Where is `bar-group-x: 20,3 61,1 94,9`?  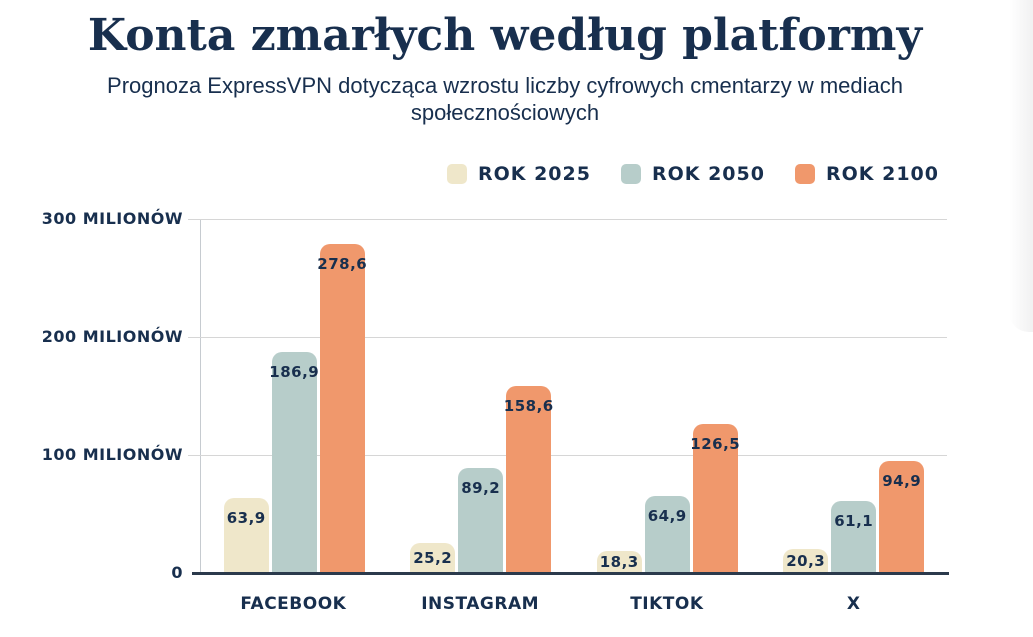
bar-group-x: 20,3 61,1 94,9 is located at coordinates (854, 396).